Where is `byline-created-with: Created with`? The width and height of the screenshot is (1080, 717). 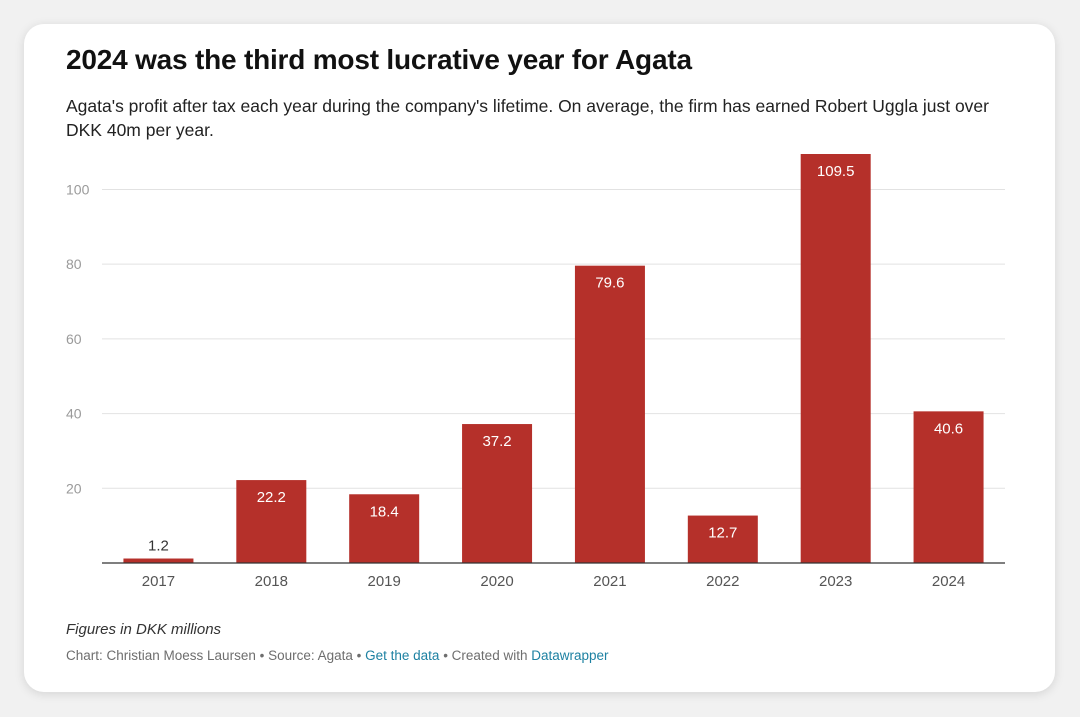
byline-created-with: Created with is located at coordinates (489, 655).